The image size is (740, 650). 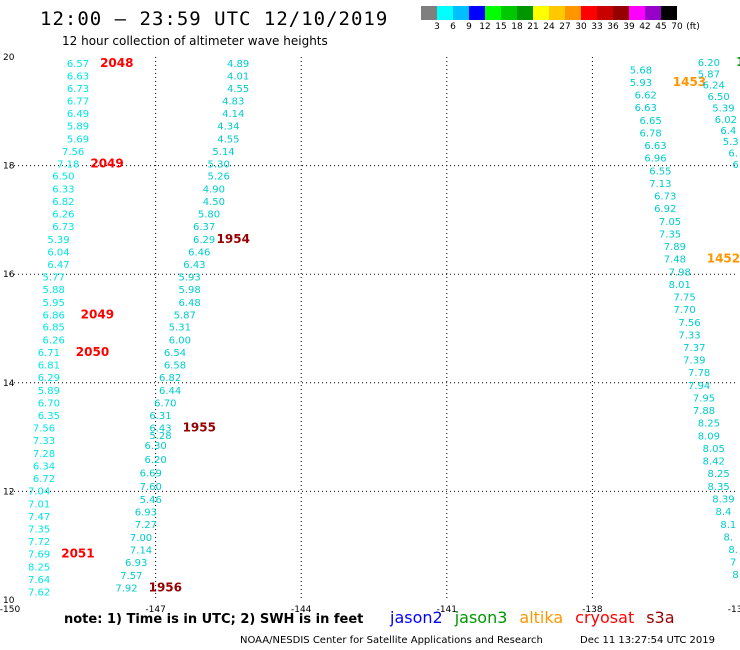 I want to click on wave-height-value: 4.55, so click(x=228, y=139).